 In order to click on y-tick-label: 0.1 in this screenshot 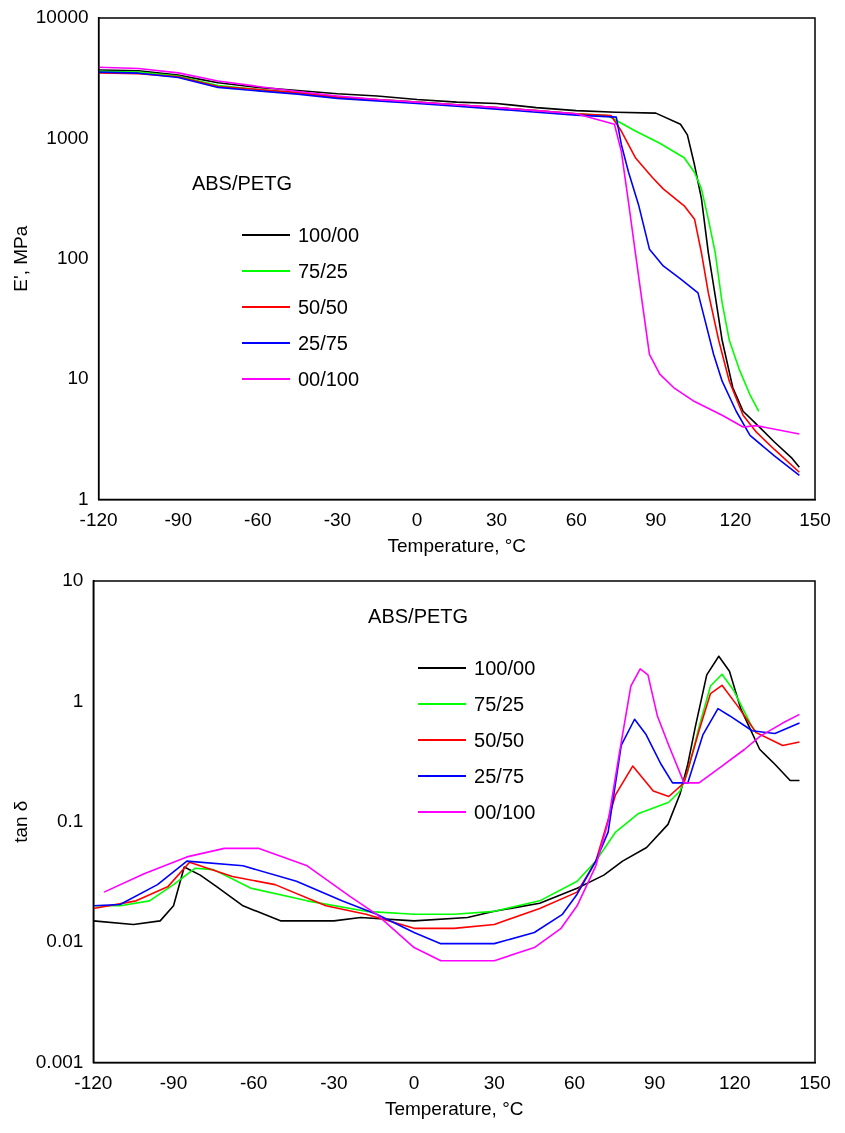, I will do `click(70, 820)`.